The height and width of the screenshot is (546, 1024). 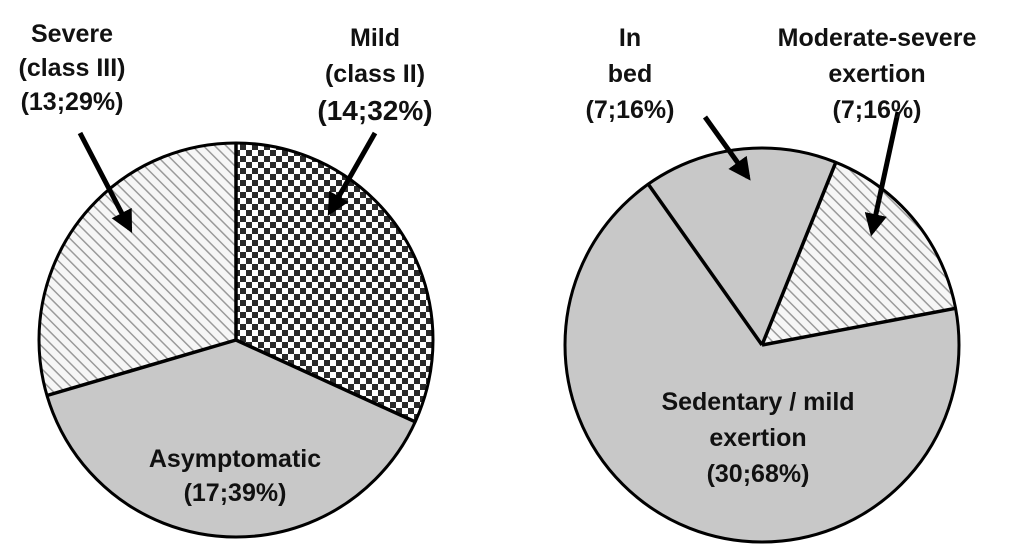 I want to click on arrow-severe, so click(x=105, y=182).